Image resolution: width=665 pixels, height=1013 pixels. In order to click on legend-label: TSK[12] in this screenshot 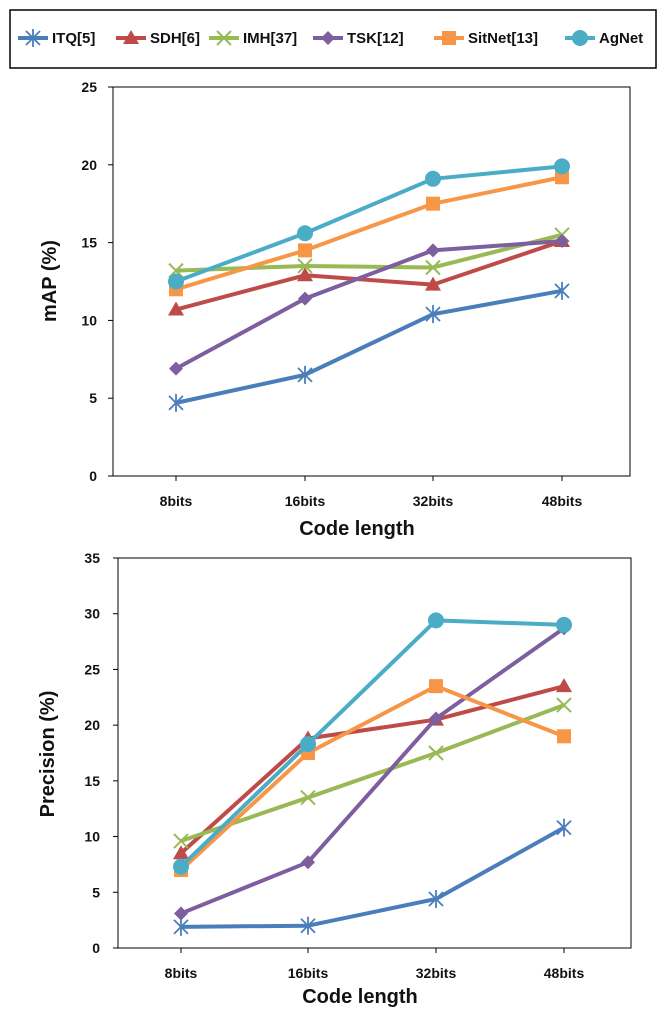, I will do `click(375, 38)`.